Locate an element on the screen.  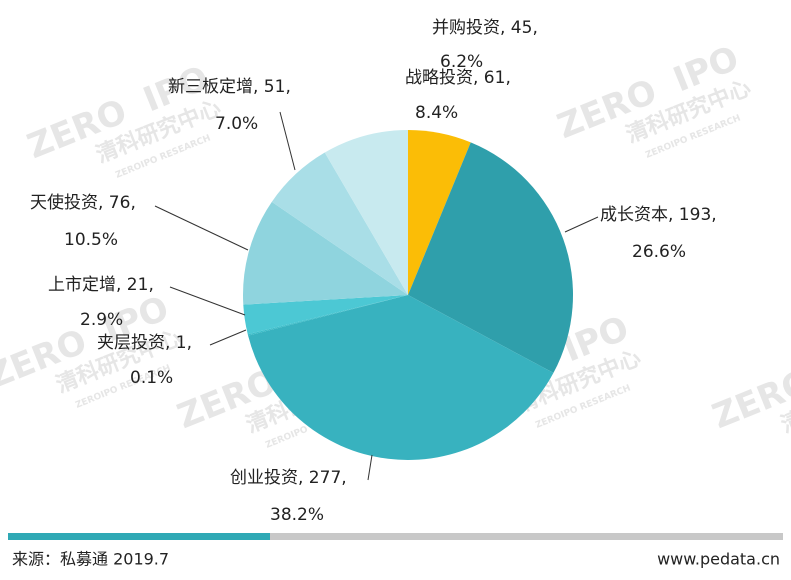
data-label: 夹层投资, 1, is located at coordinates (144, 343).